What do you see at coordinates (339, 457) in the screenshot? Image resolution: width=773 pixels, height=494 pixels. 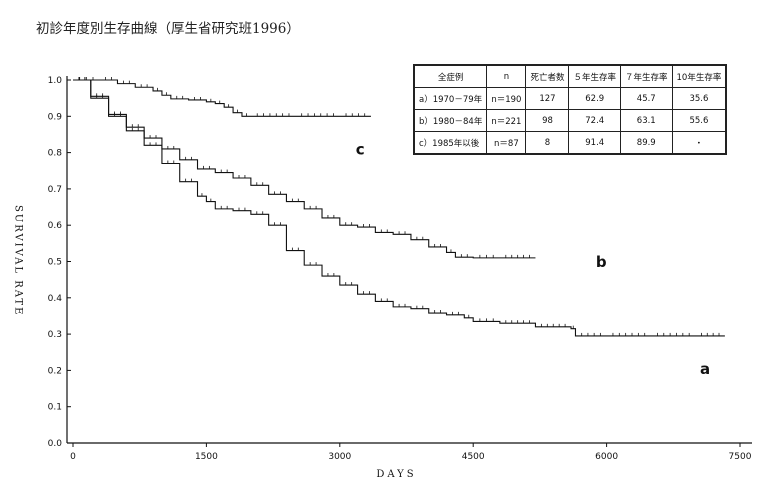 I see `x-tick-label: 3000` at bounding box center [339, 457].